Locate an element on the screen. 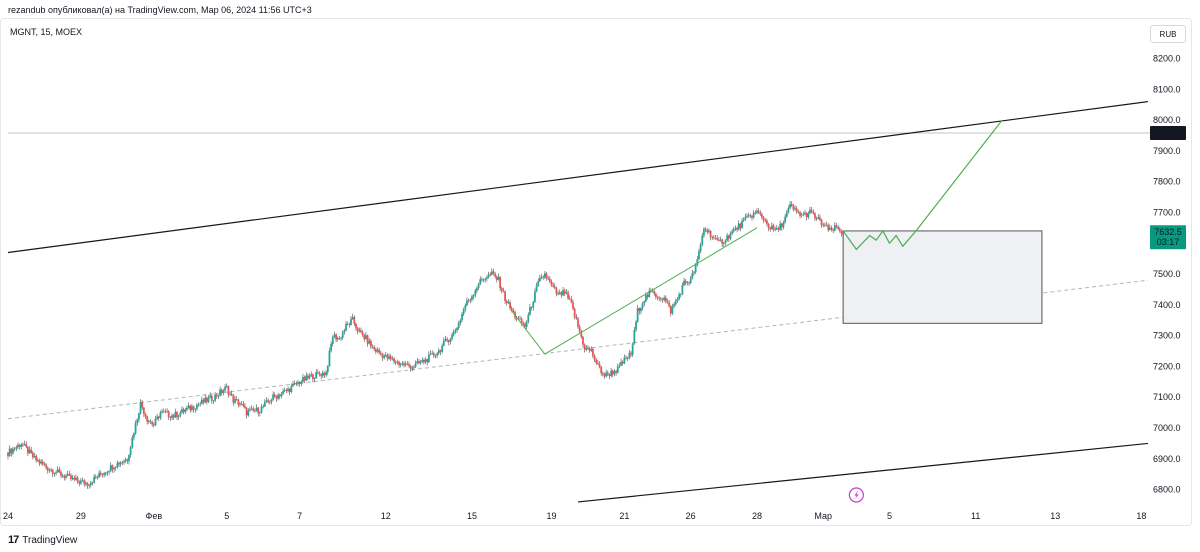  y-tick-label: 7400.0 is located at coordinates (1167, 305).